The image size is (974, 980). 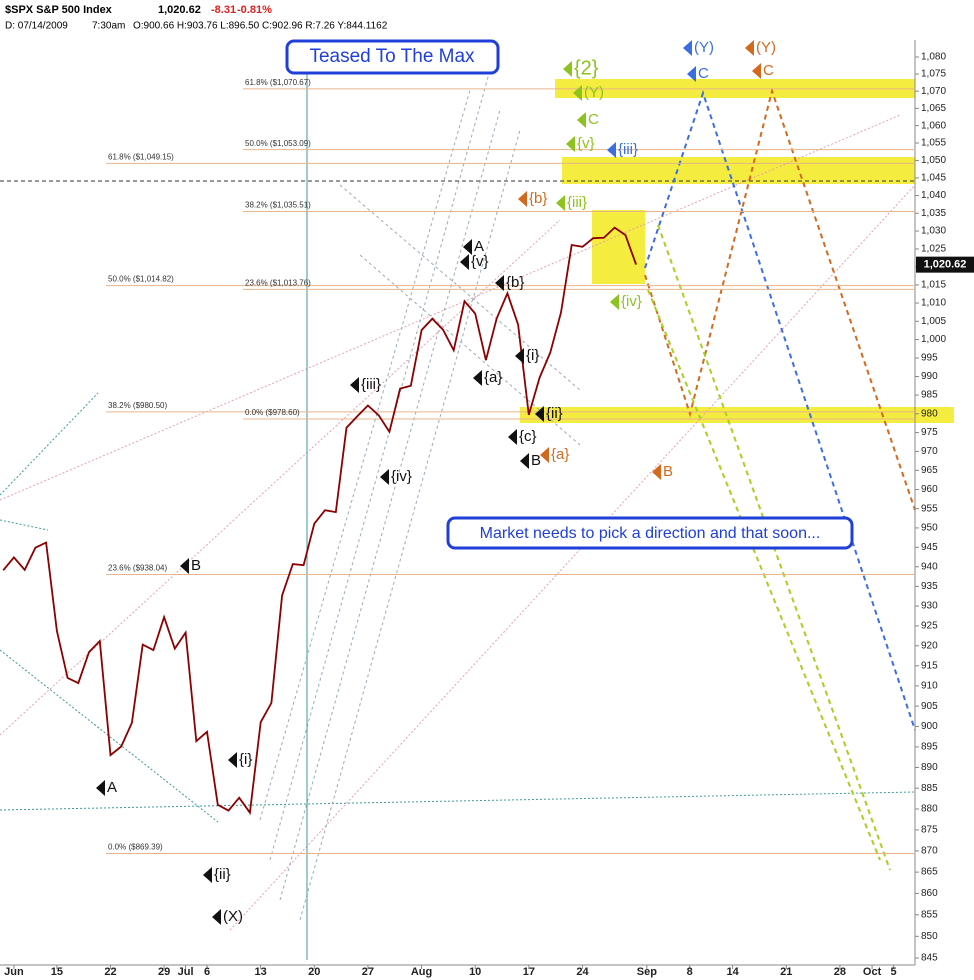 What do you see at coordinates (112, 787) in the screenshot?
I see `wave-label: A` at bounding box center [112, 787].